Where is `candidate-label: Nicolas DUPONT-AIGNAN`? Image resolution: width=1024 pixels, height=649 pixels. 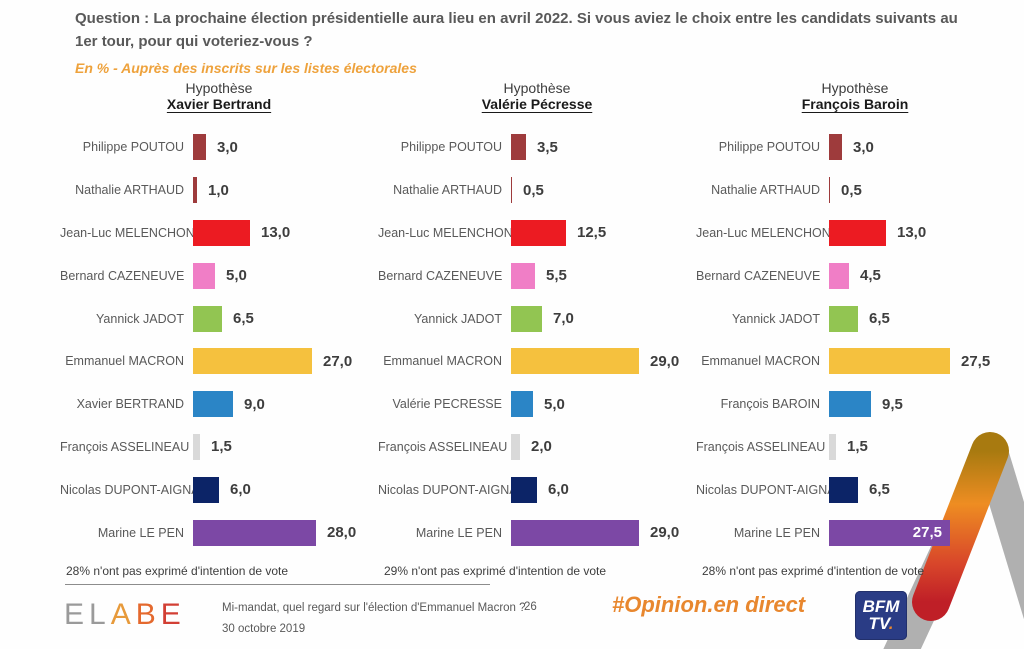
candidate-label: Nicolas DUPONT-AIGNAN is located at coordinates (134, 489).